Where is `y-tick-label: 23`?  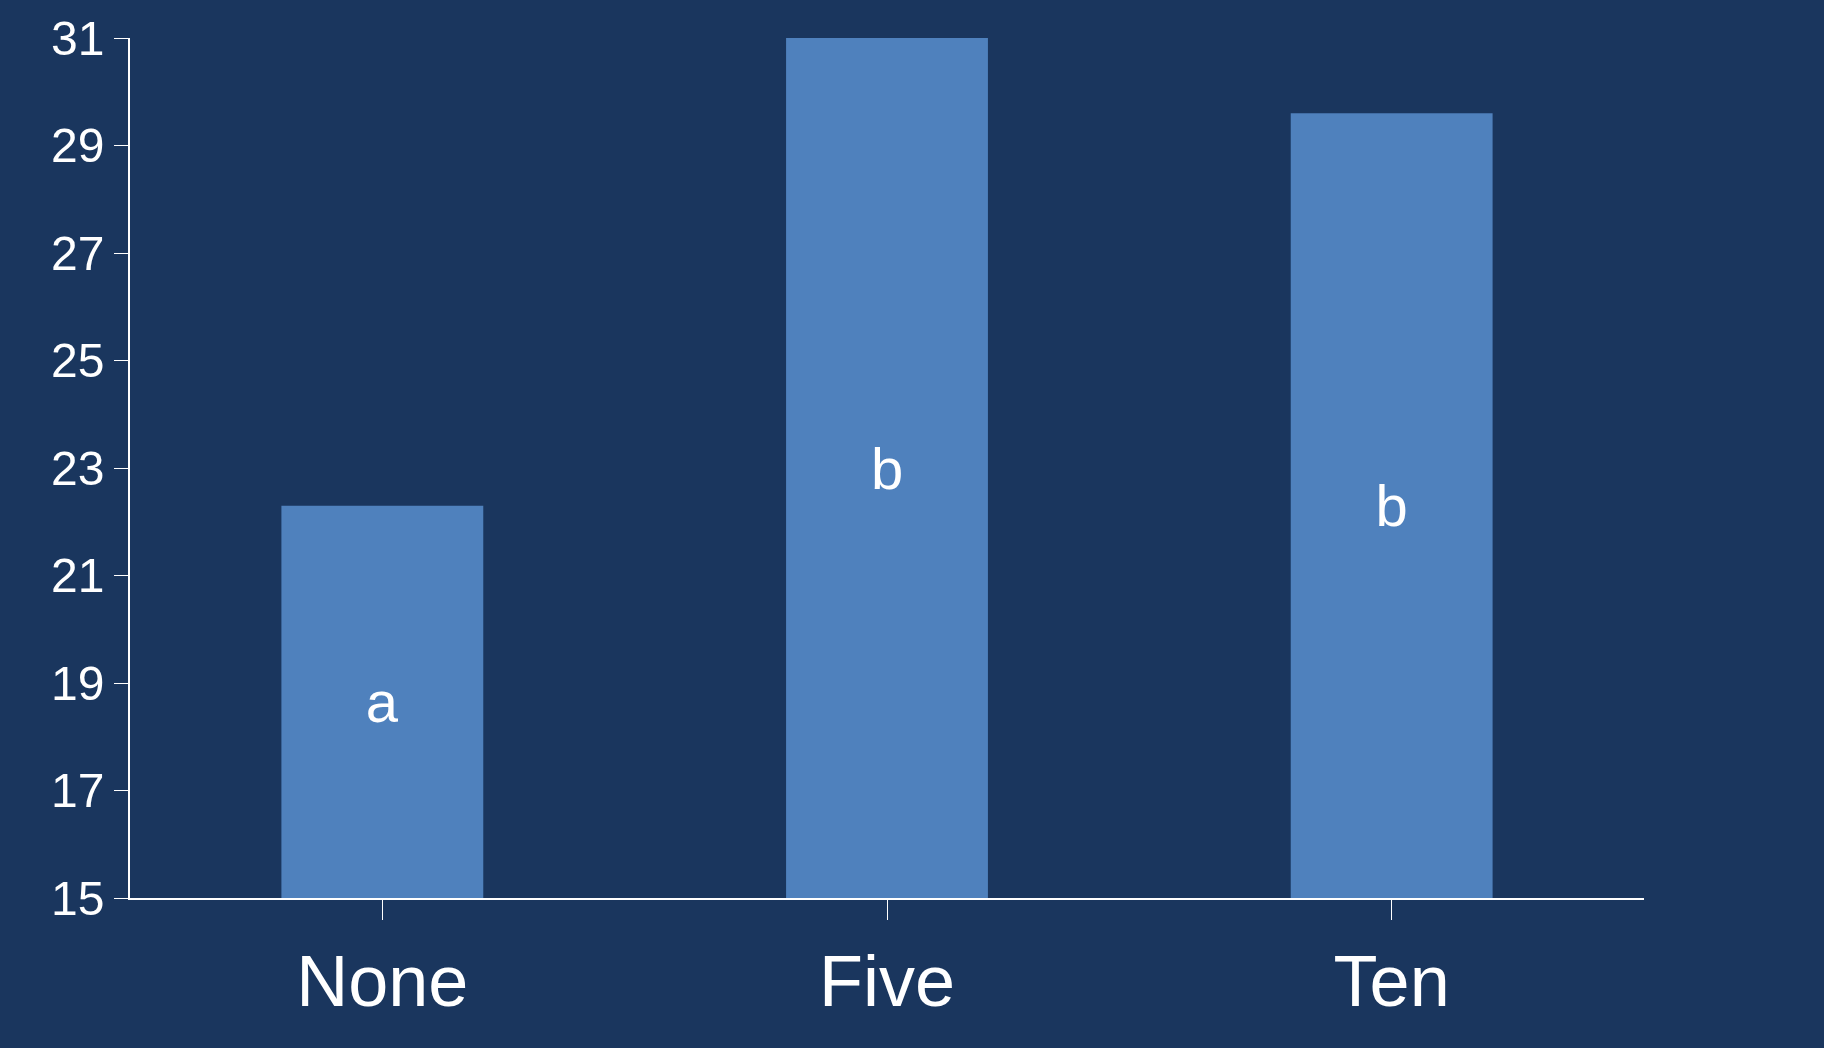
y-tick-label: 23 is located at coordinates (78, 468).